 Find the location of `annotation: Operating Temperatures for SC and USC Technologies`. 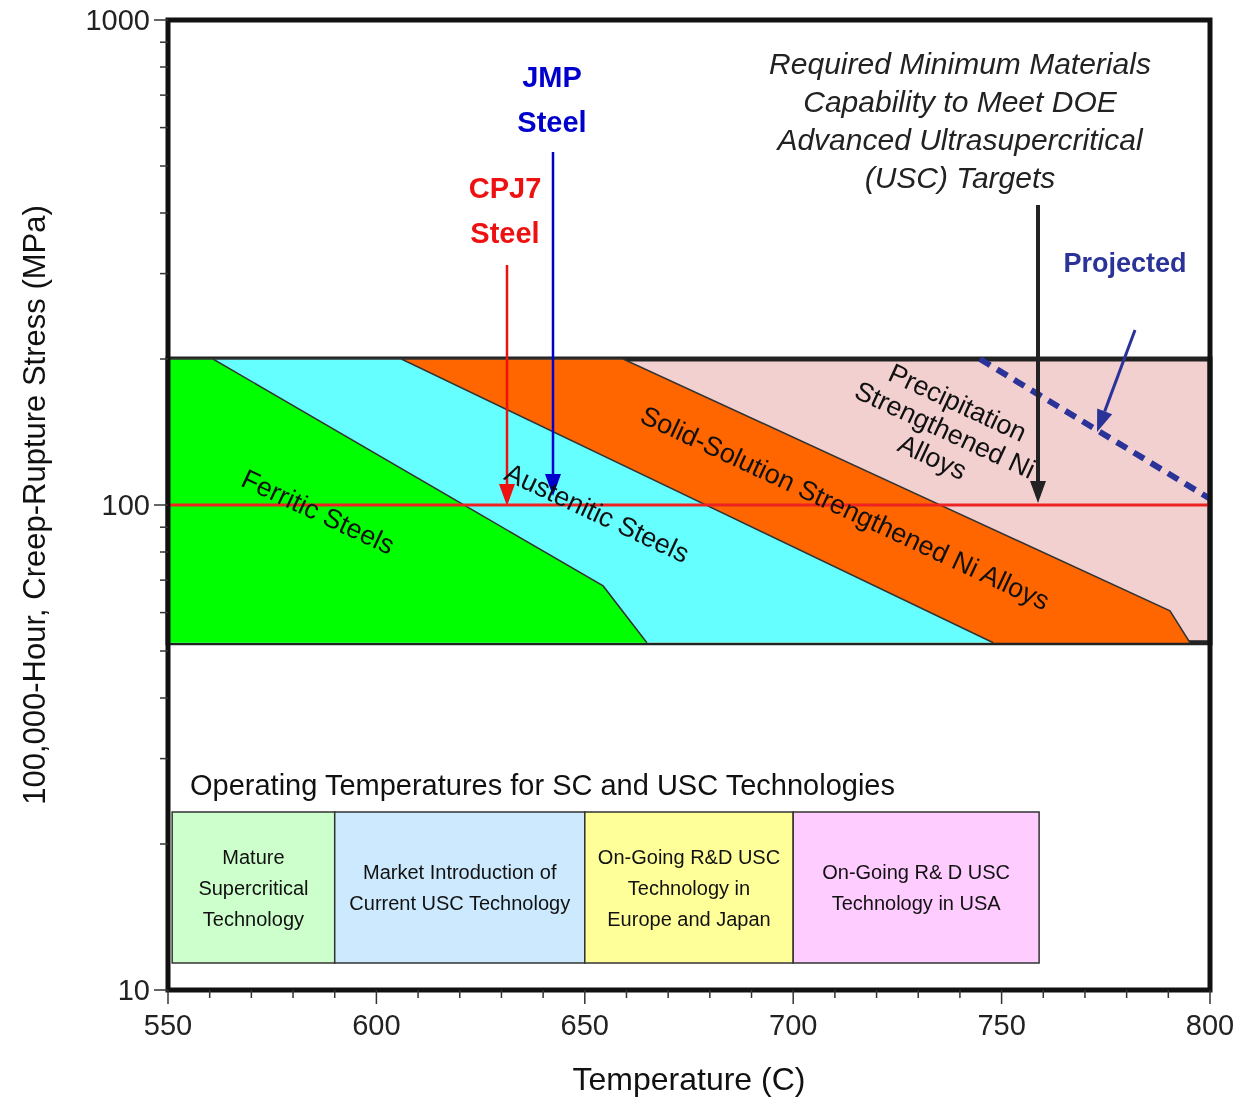

annotation: Operating Temperatures for SC and USC Technologies is located at coordinates (542, 785).